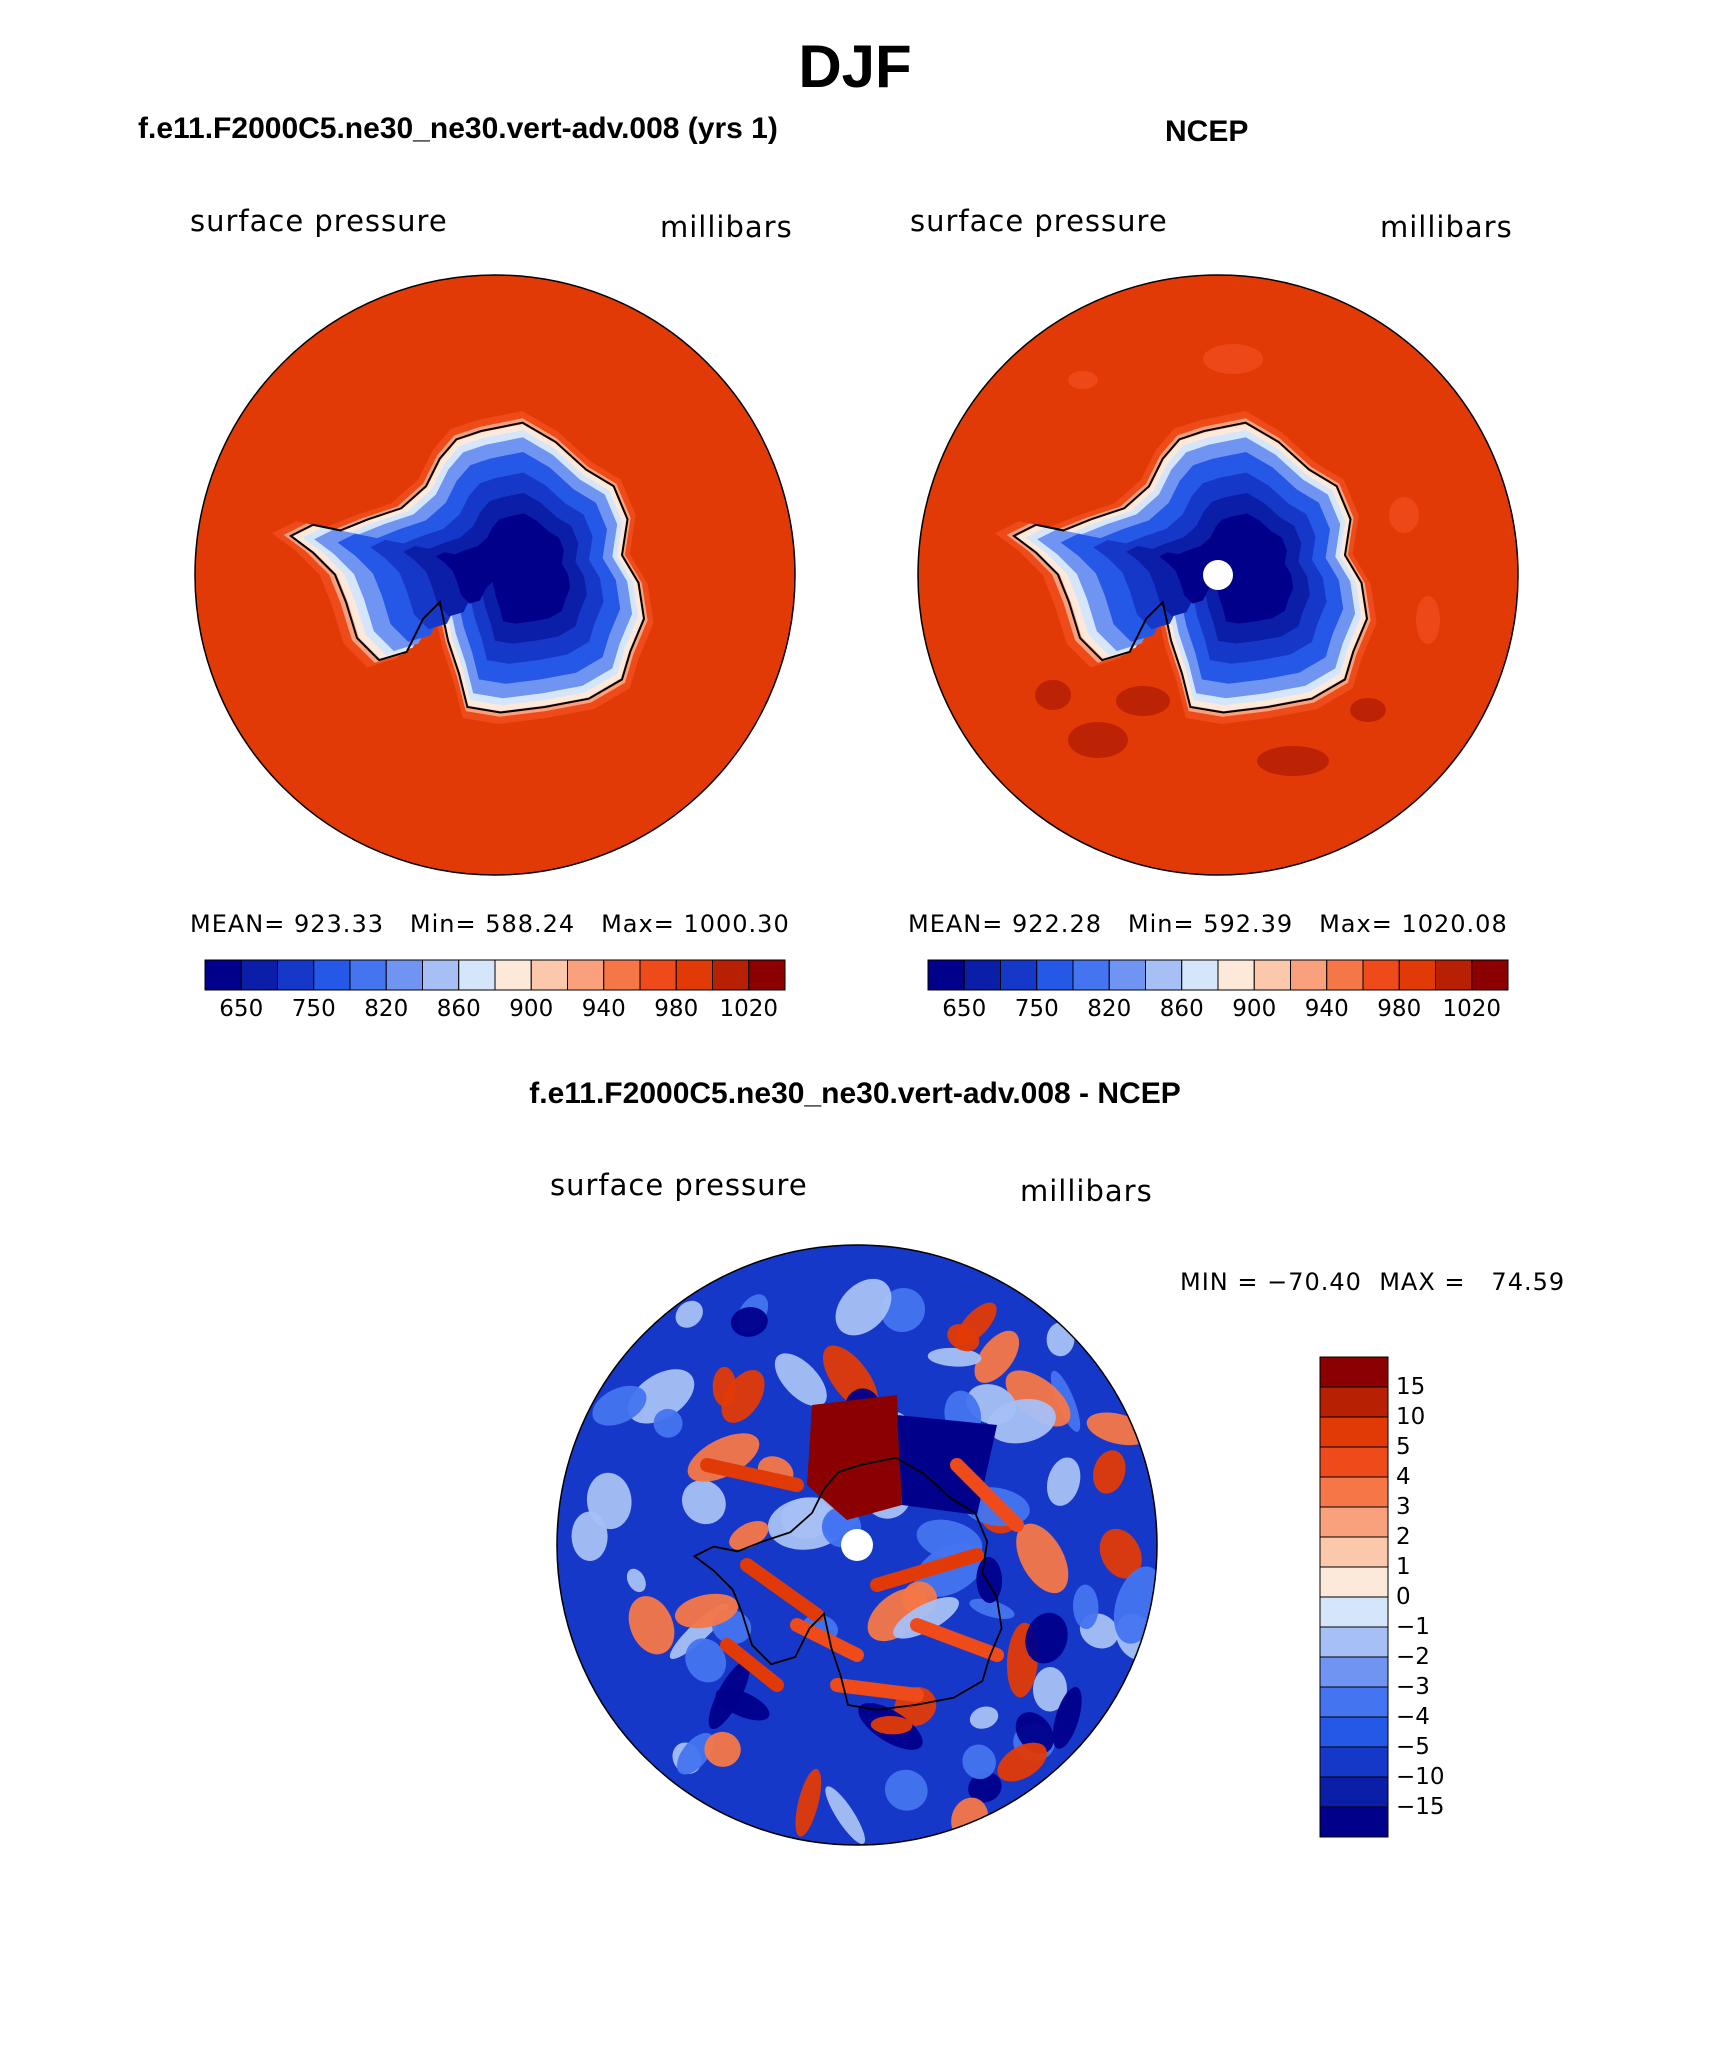 The width and height of the screenshot is (1710, 2061). Describe the element at coordinates (1472, 1009) in the screenshot. I see `obs-colorbar-tick-label: 1020` at that location.